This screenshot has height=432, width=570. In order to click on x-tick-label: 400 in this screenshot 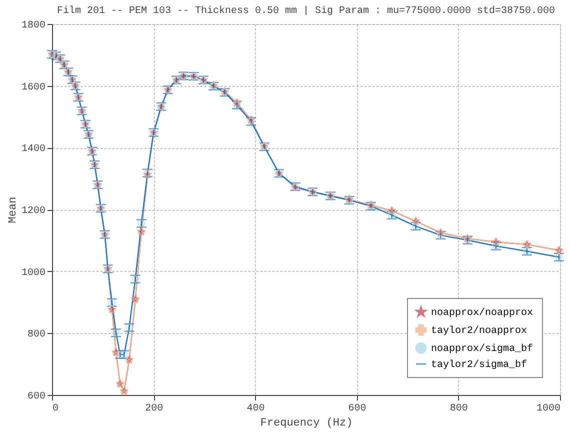, I will do `click(255, 409)`.